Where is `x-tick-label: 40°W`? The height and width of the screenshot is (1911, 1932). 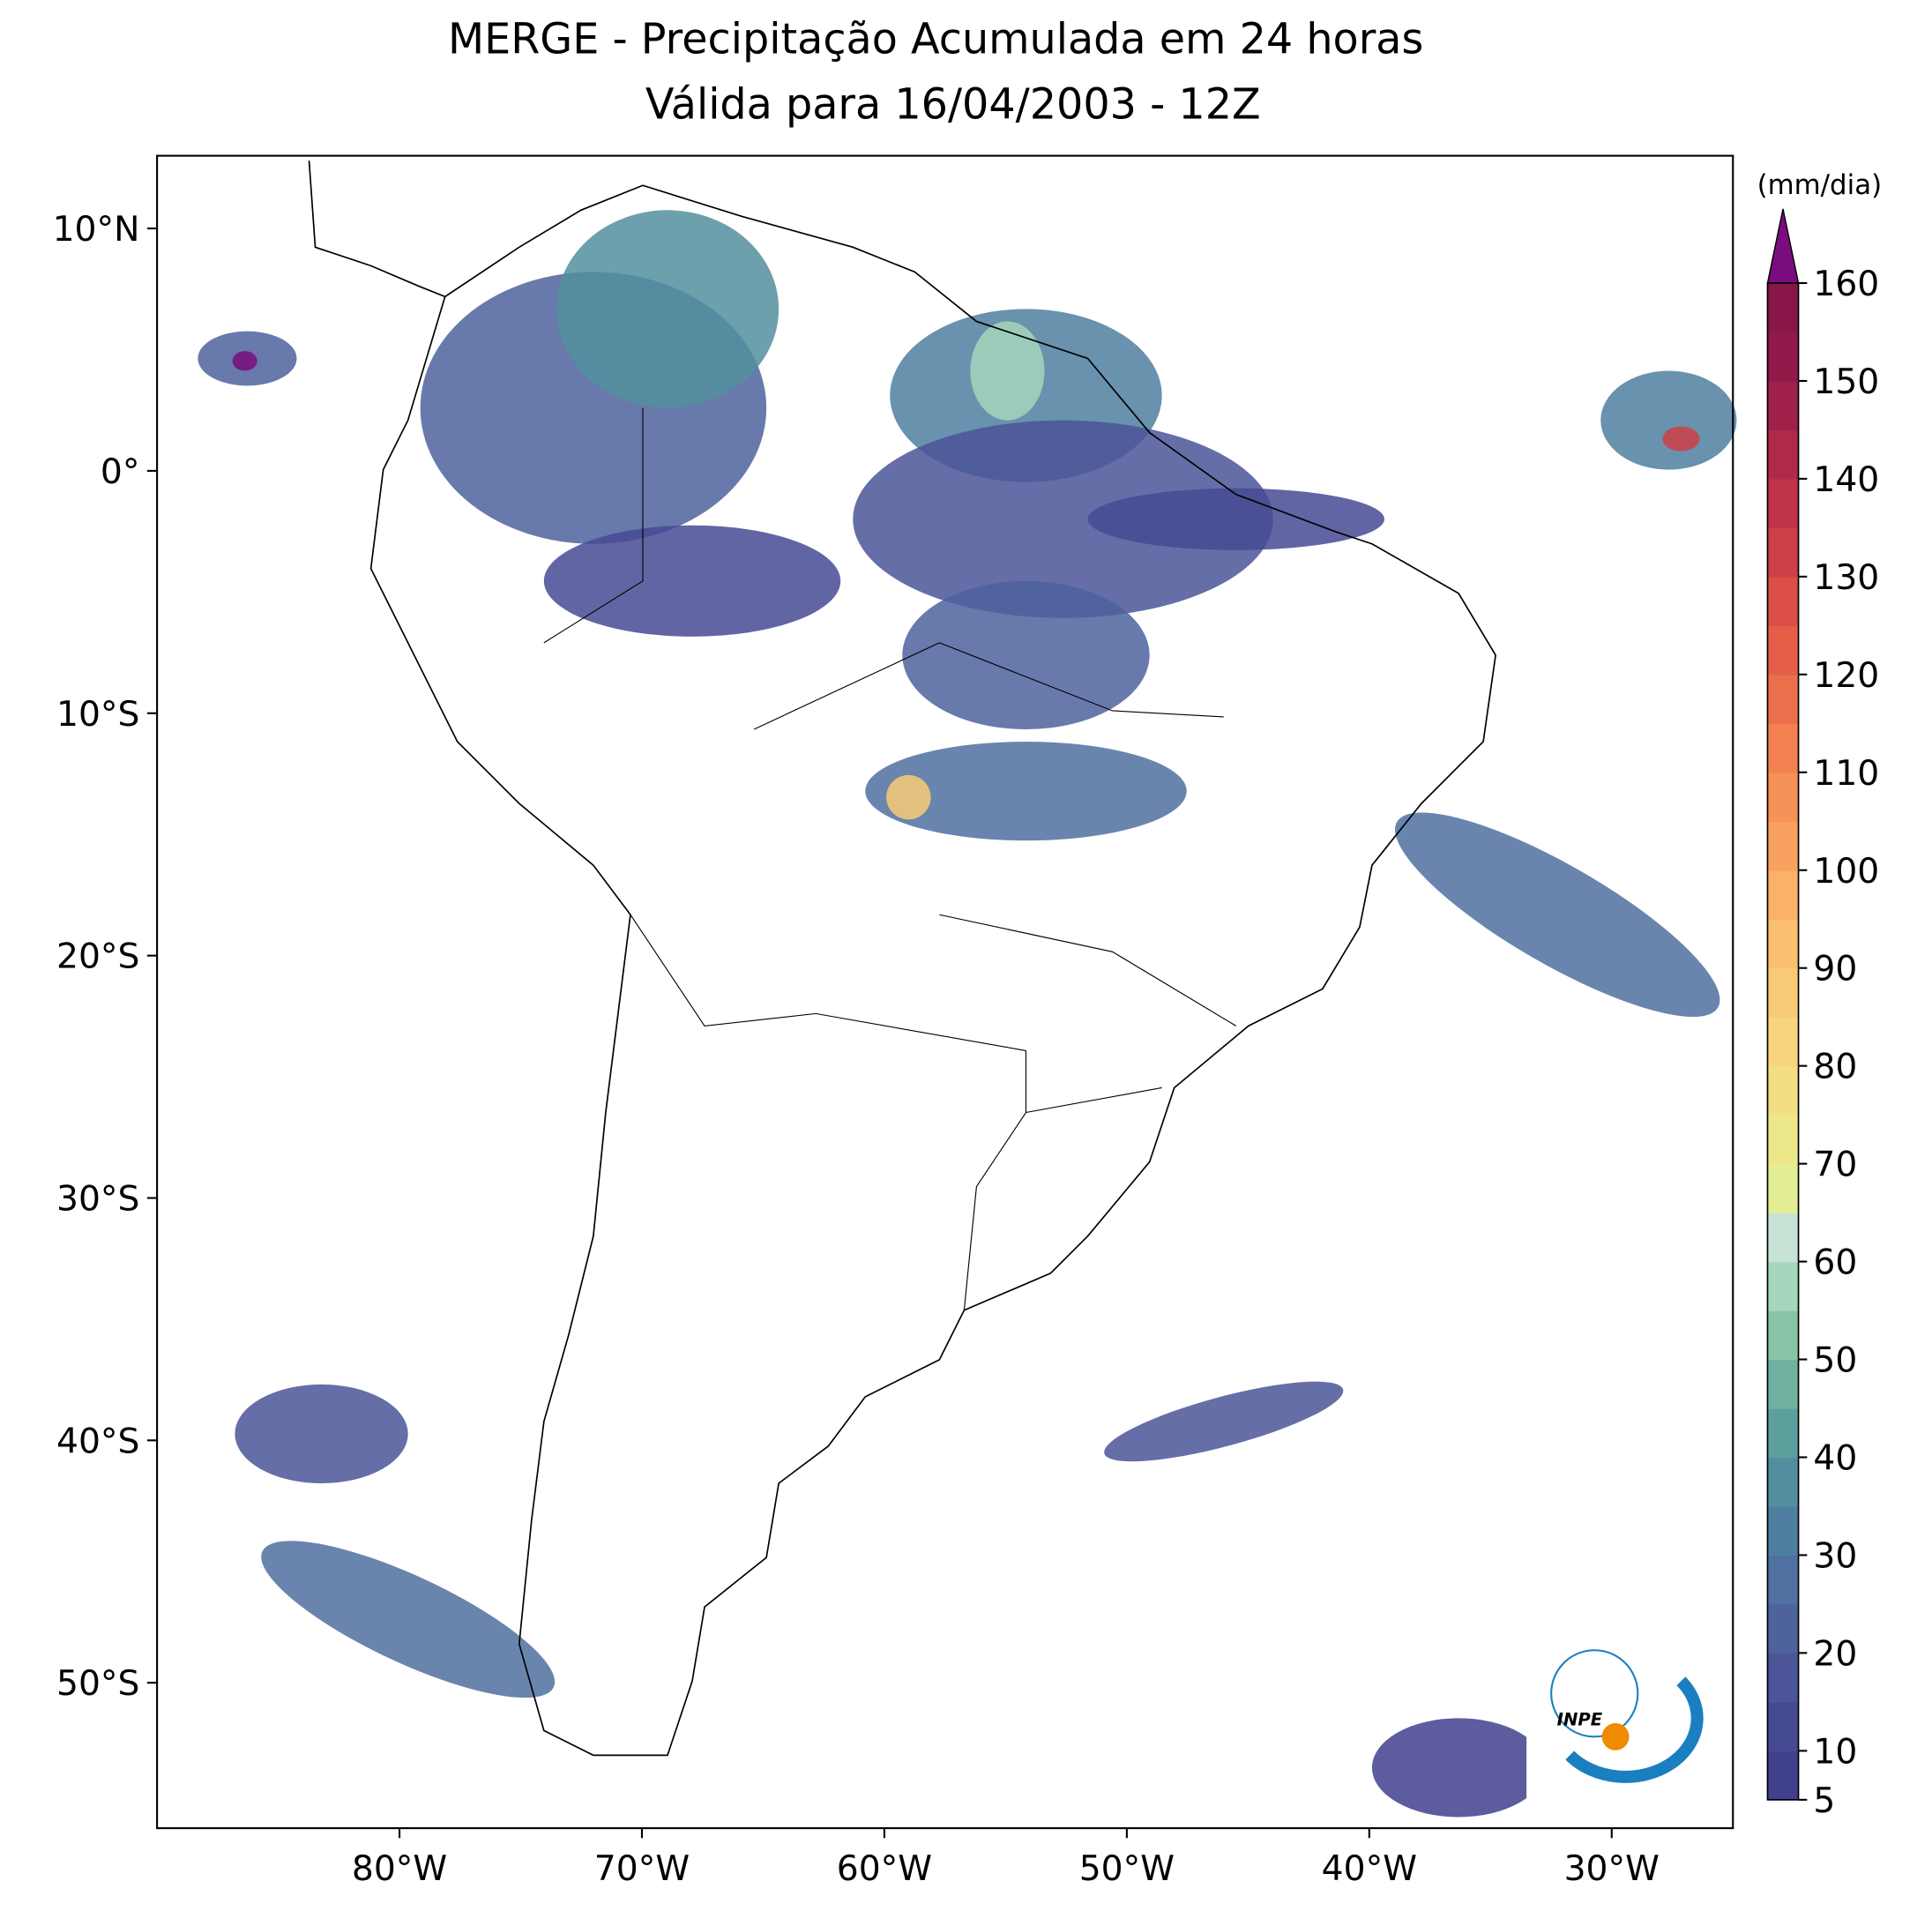 x-tick-label: 40°W is located at coordinates (1369, 1869).